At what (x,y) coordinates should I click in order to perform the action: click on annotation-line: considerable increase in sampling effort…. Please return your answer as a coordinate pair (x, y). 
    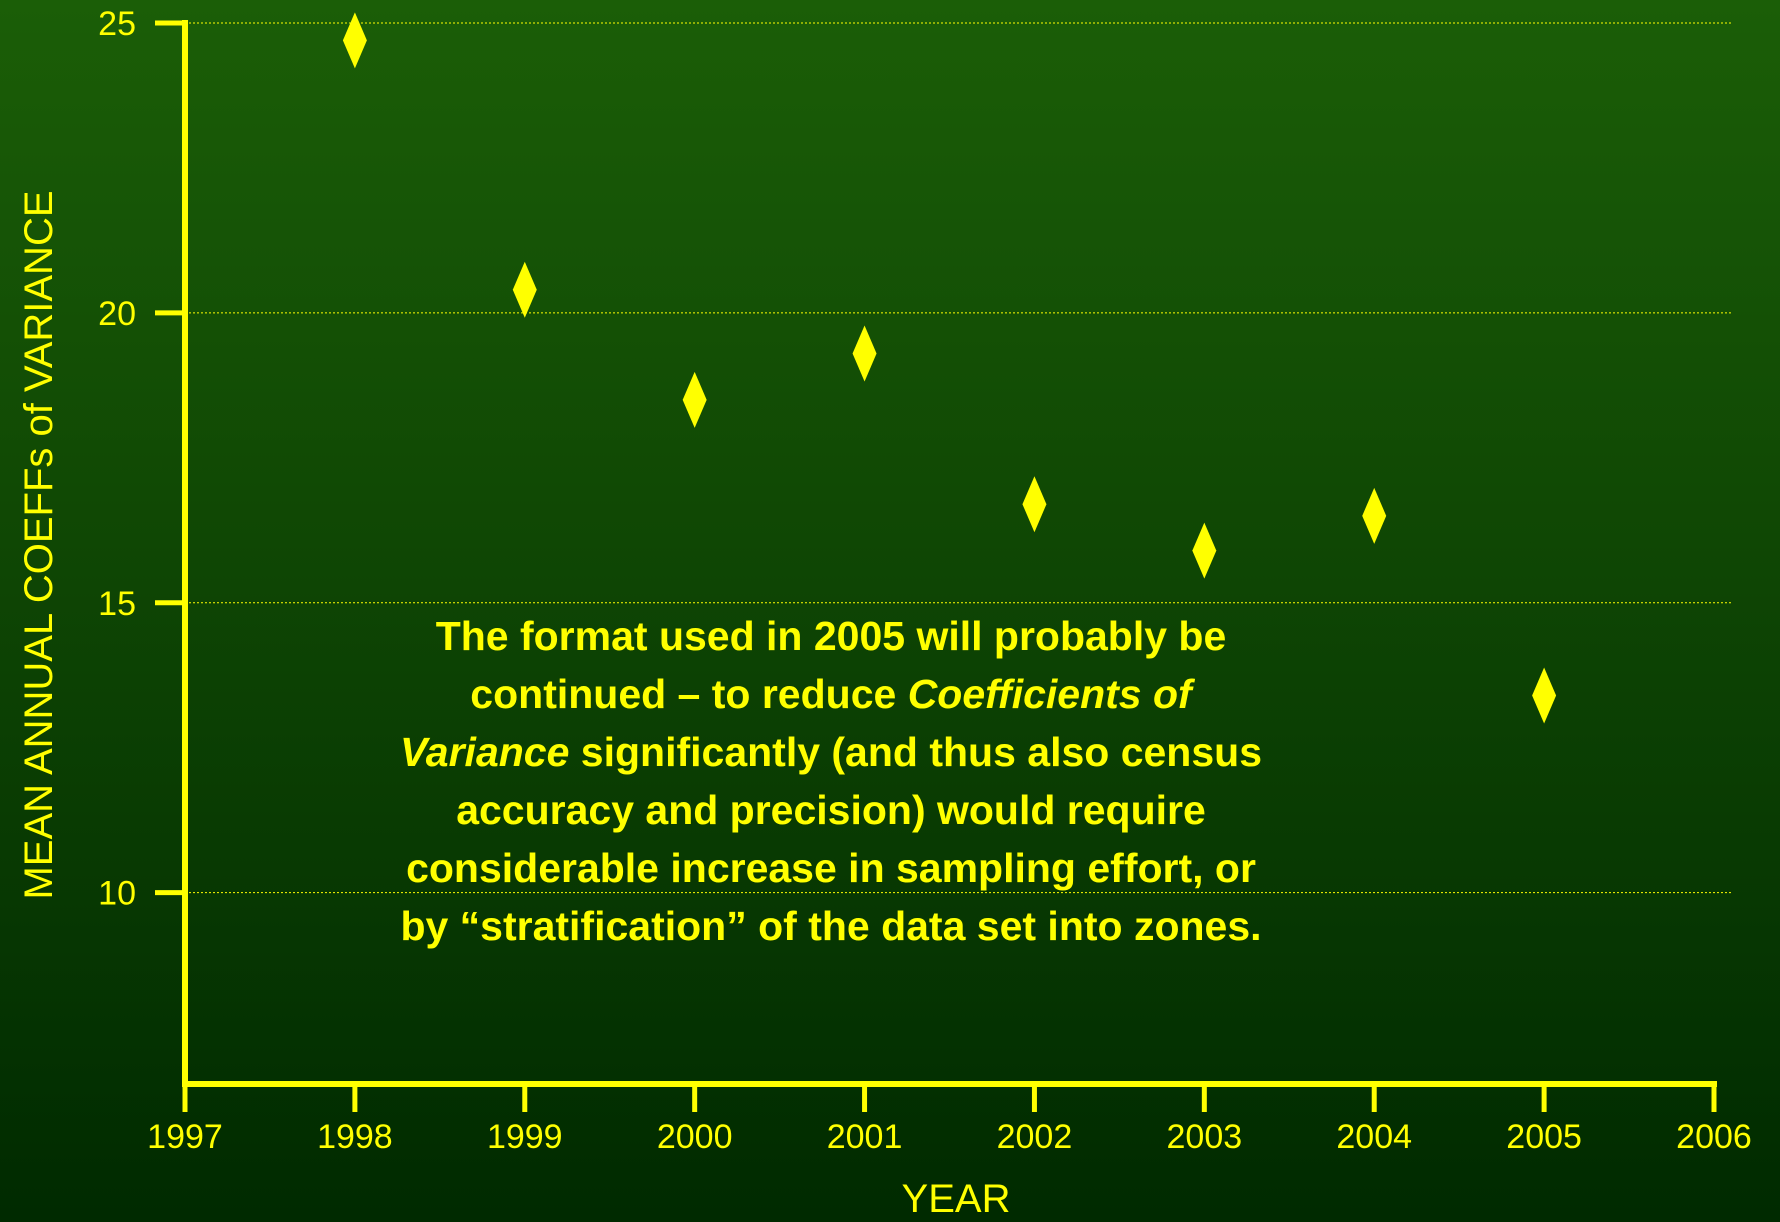
    Looking at the image, I should click on (831, 868).